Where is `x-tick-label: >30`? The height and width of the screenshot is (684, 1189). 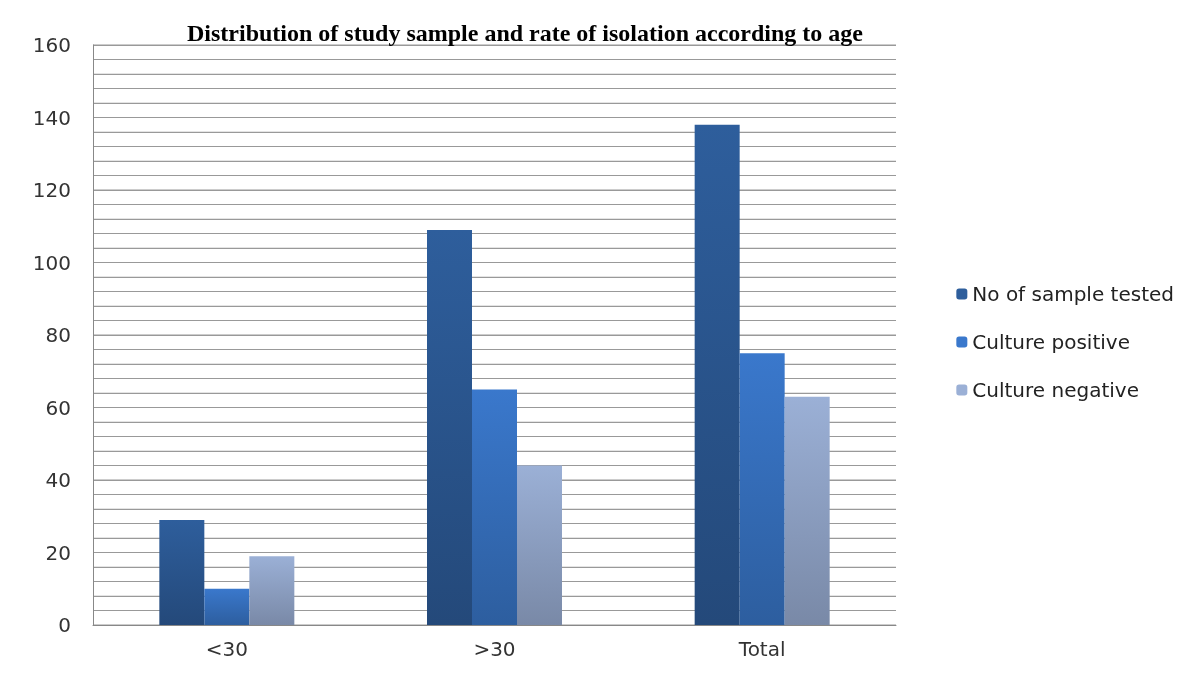 x-tick-label: >30 is located at coordinates (494, 649).